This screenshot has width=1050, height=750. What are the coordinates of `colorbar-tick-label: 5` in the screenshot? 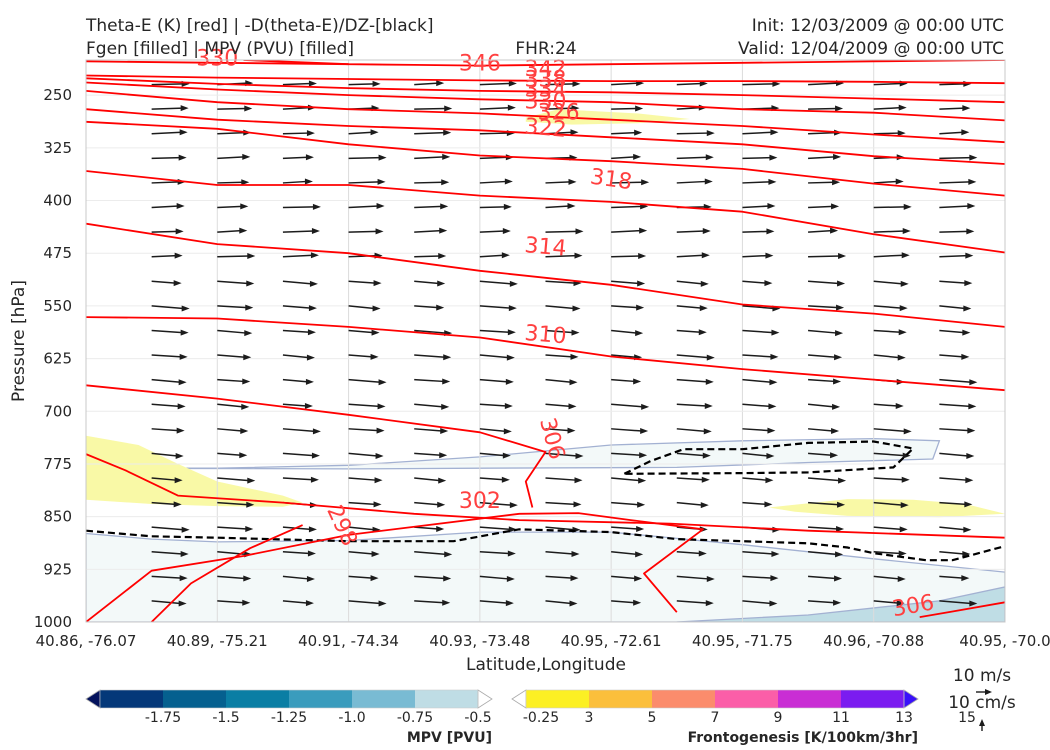 It's located at (652, 718).